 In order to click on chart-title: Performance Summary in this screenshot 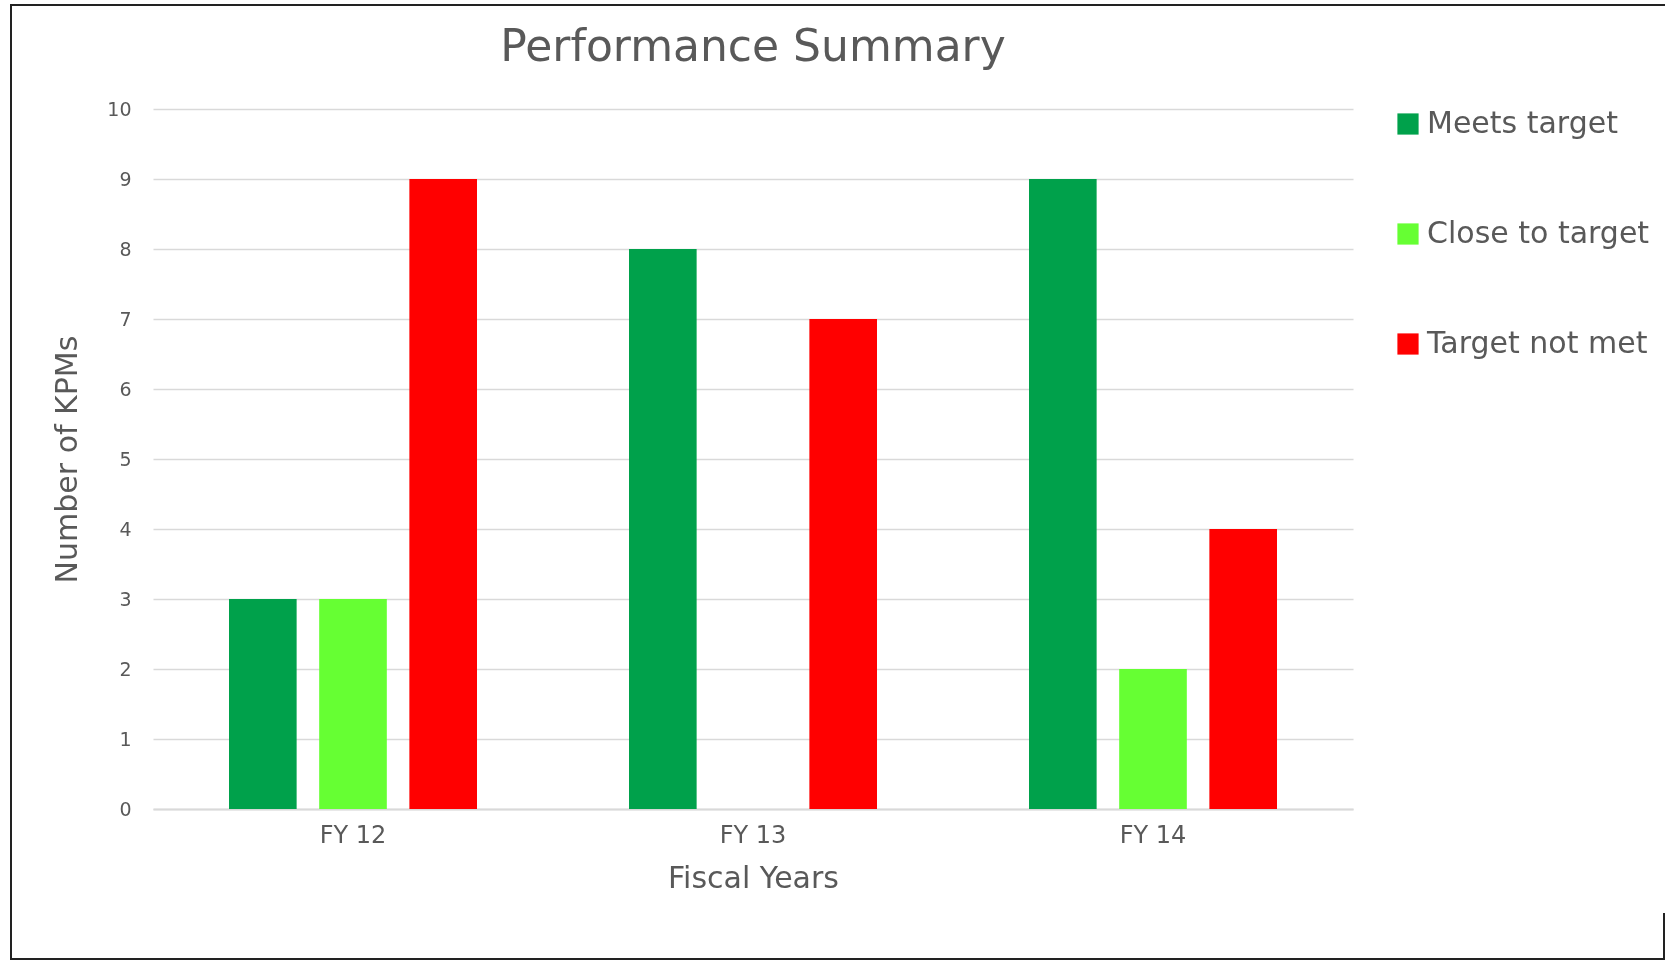, I will do `click(753, 45)`.